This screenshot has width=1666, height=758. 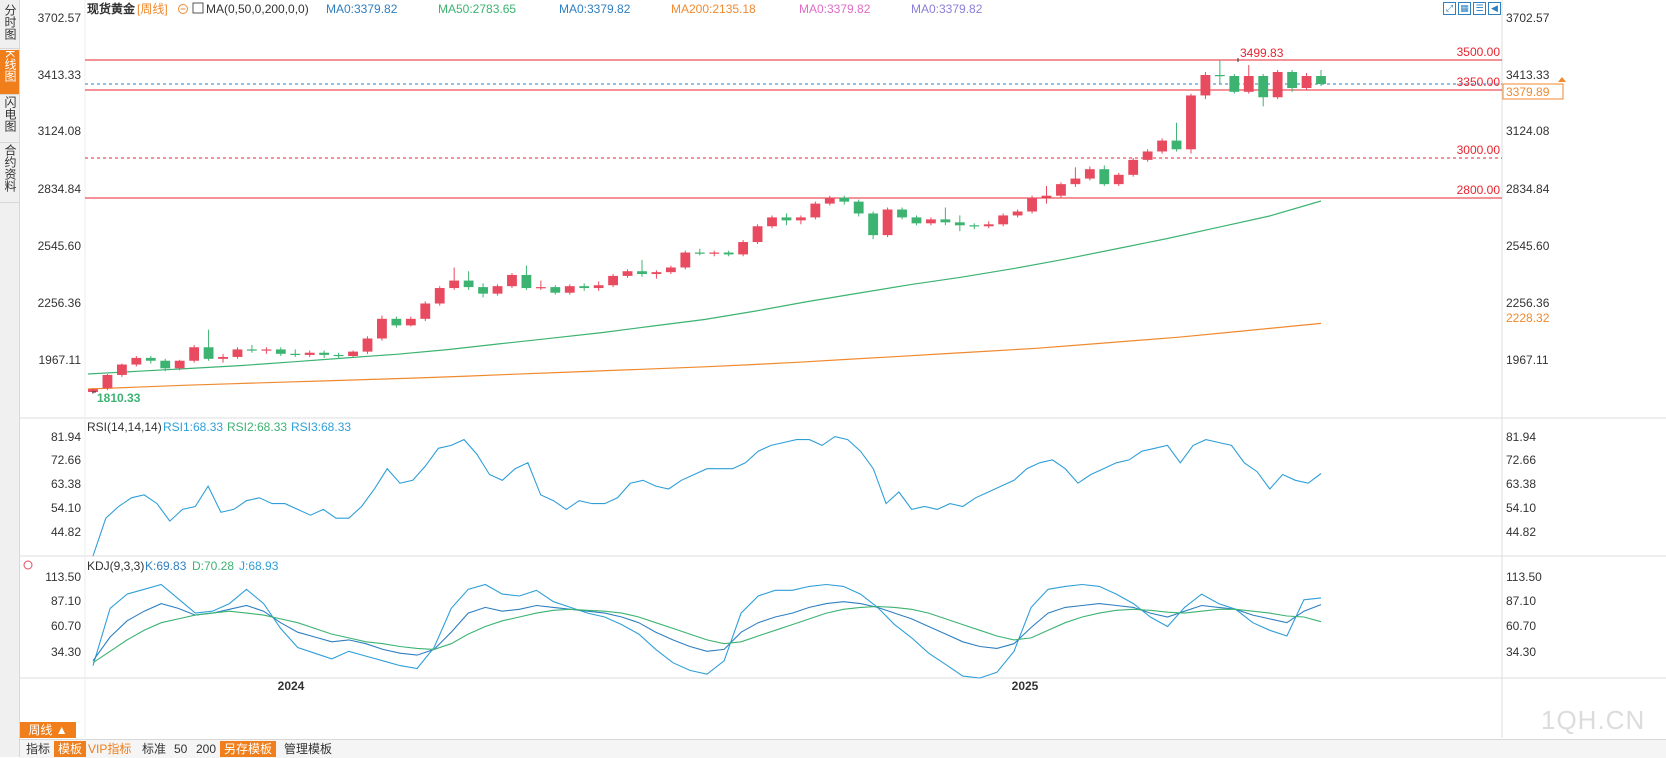 I want to click on period-selector-button: 周线 ▲, so click(x=48, y=730).